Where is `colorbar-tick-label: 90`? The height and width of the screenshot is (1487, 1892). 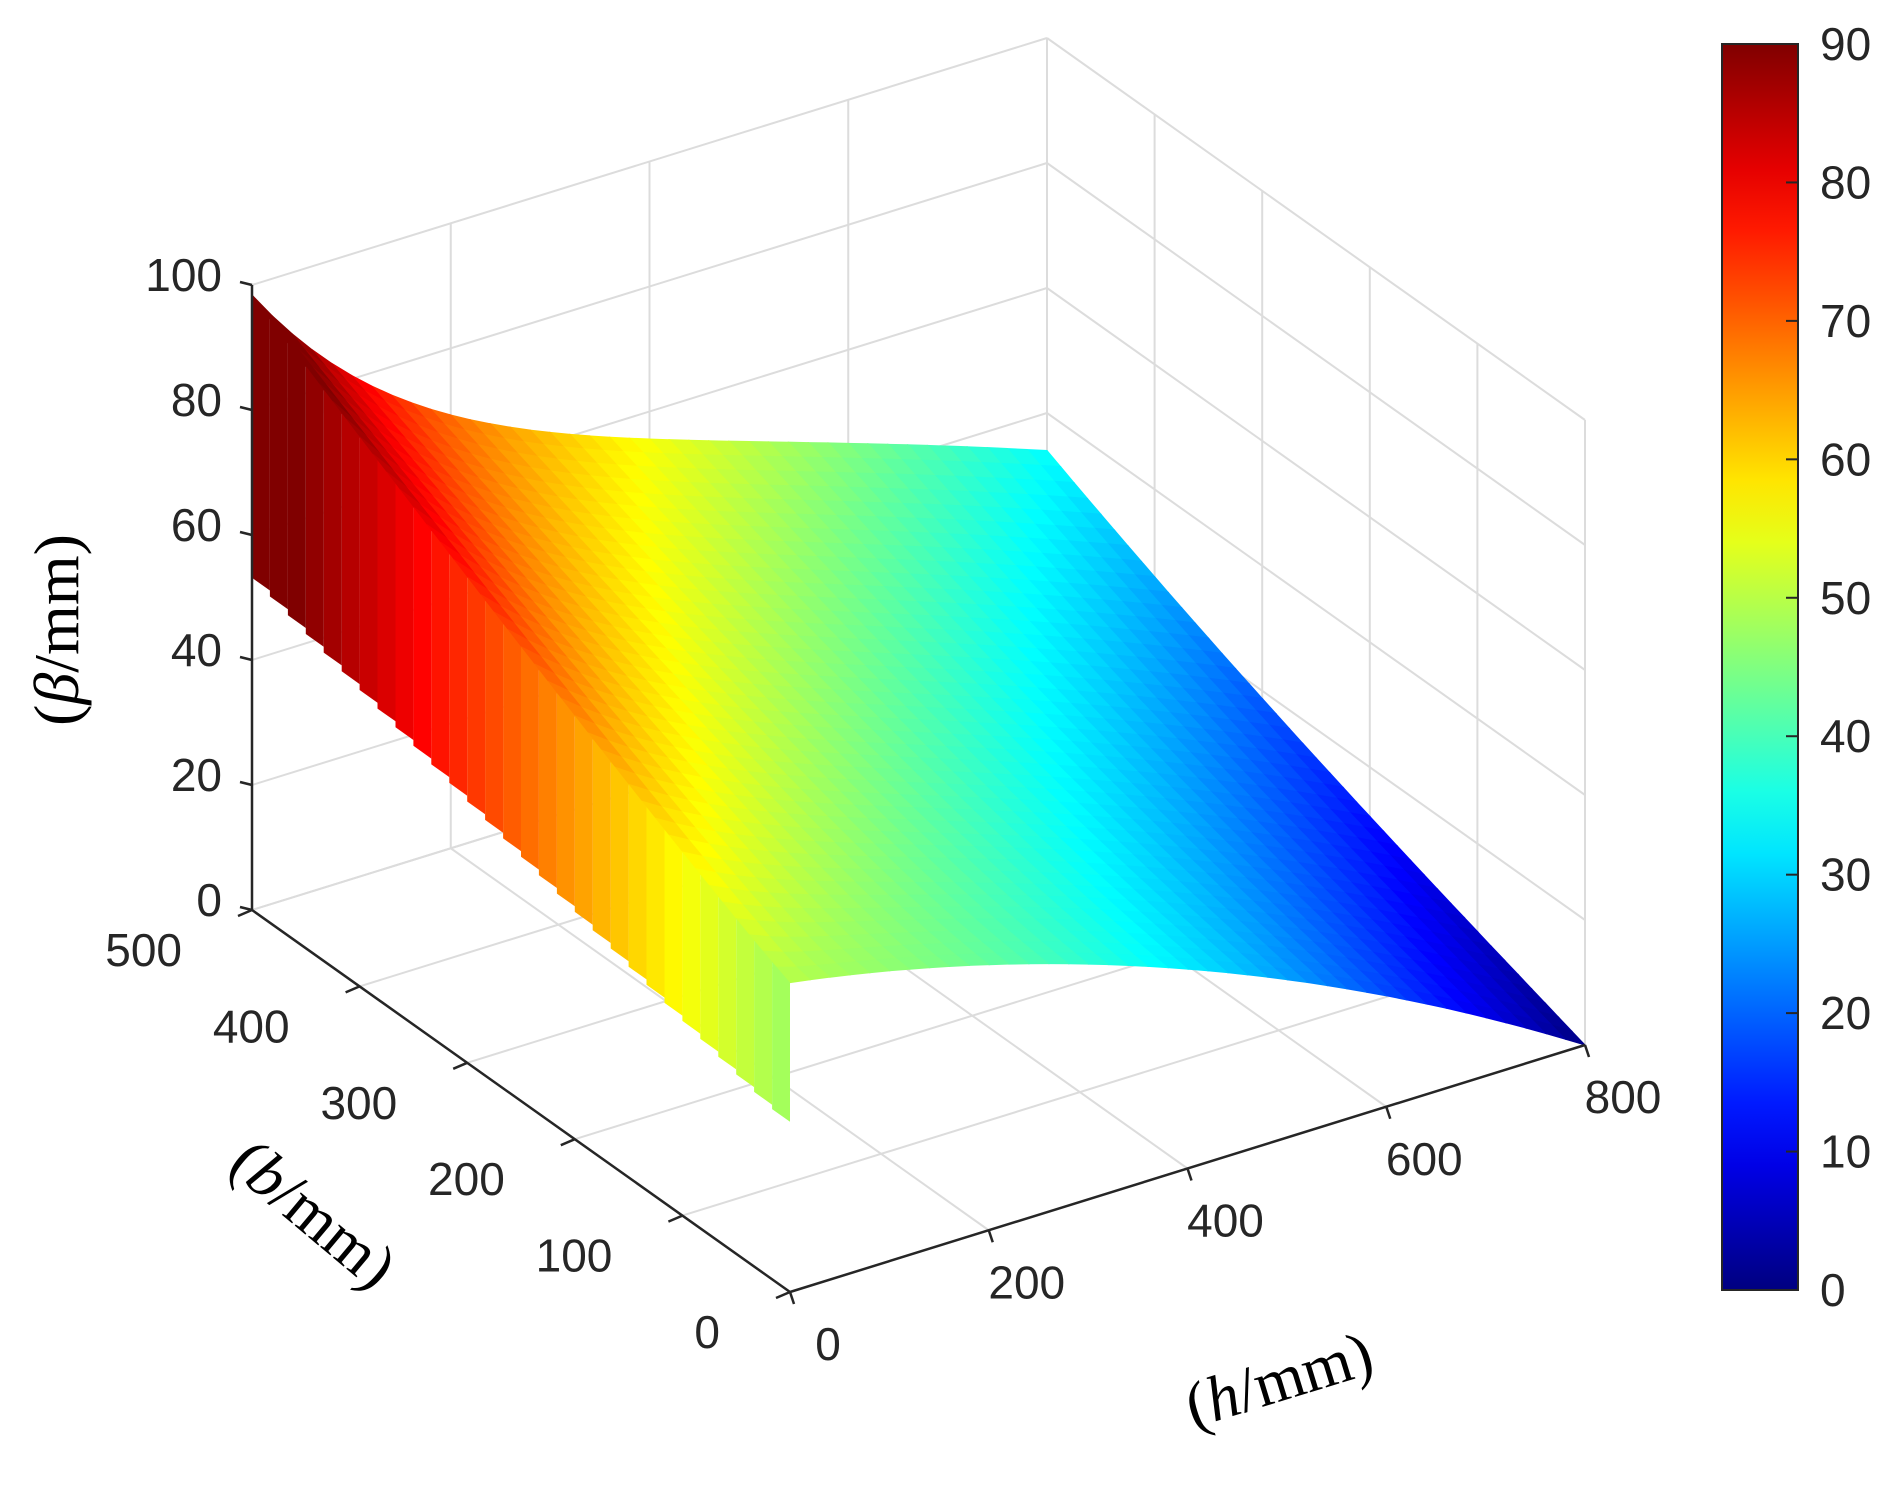
colorbar-tick-label: 90 is located at coordinates (1845, 44).